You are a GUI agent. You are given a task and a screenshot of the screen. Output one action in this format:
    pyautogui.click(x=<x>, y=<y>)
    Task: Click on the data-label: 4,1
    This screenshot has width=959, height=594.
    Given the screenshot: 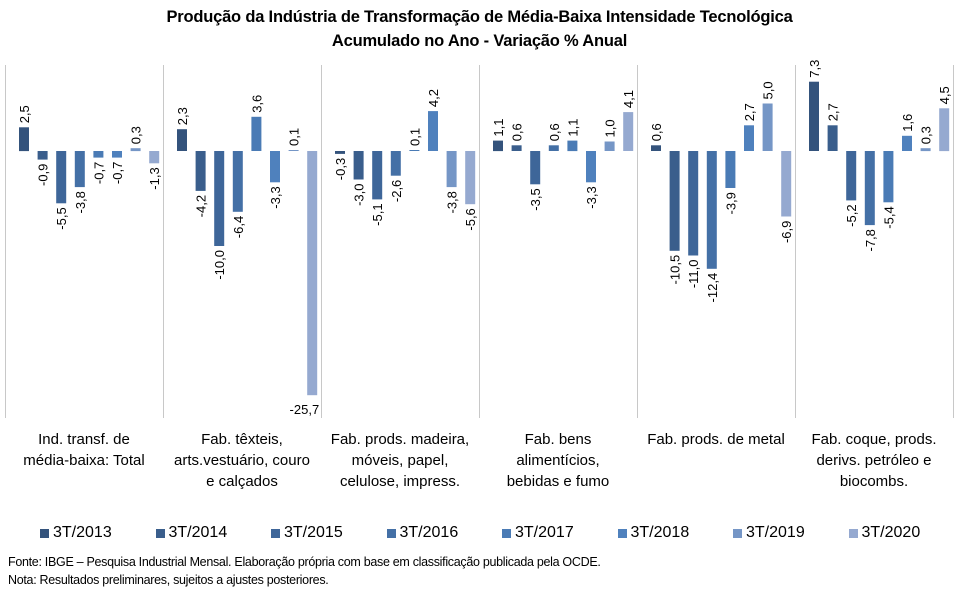 What is the action you would take?
    pyautogui.click(x=628, y=99)
    